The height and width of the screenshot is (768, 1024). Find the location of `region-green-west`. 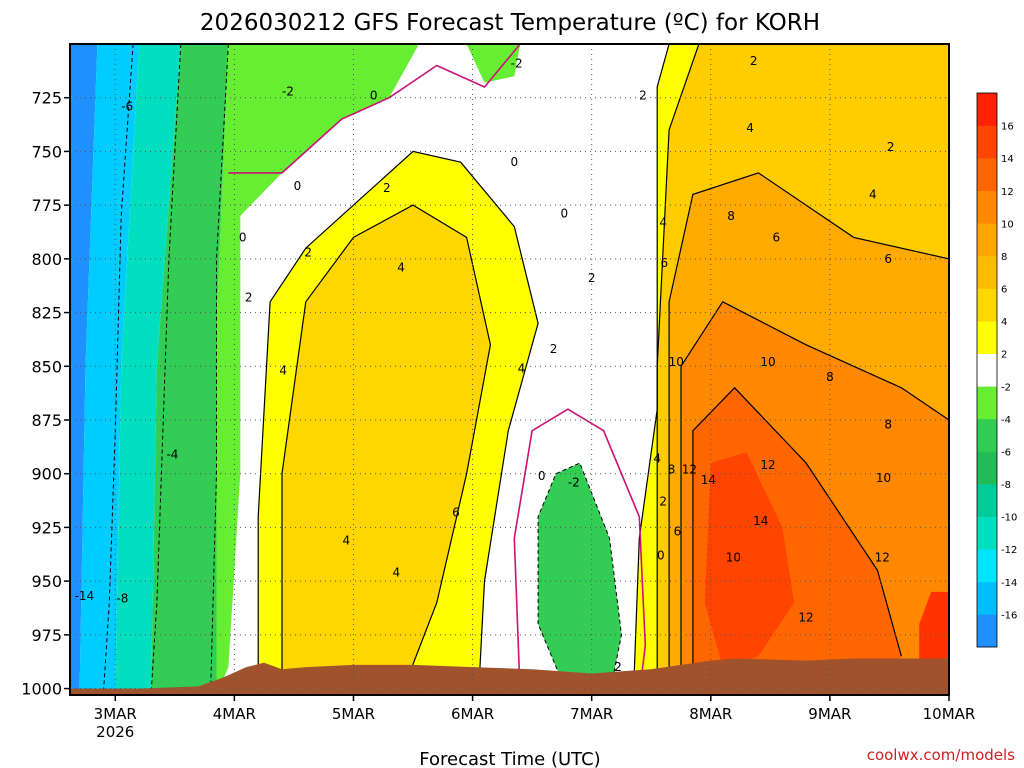

region-green-west is located at coordinates (190, 369).